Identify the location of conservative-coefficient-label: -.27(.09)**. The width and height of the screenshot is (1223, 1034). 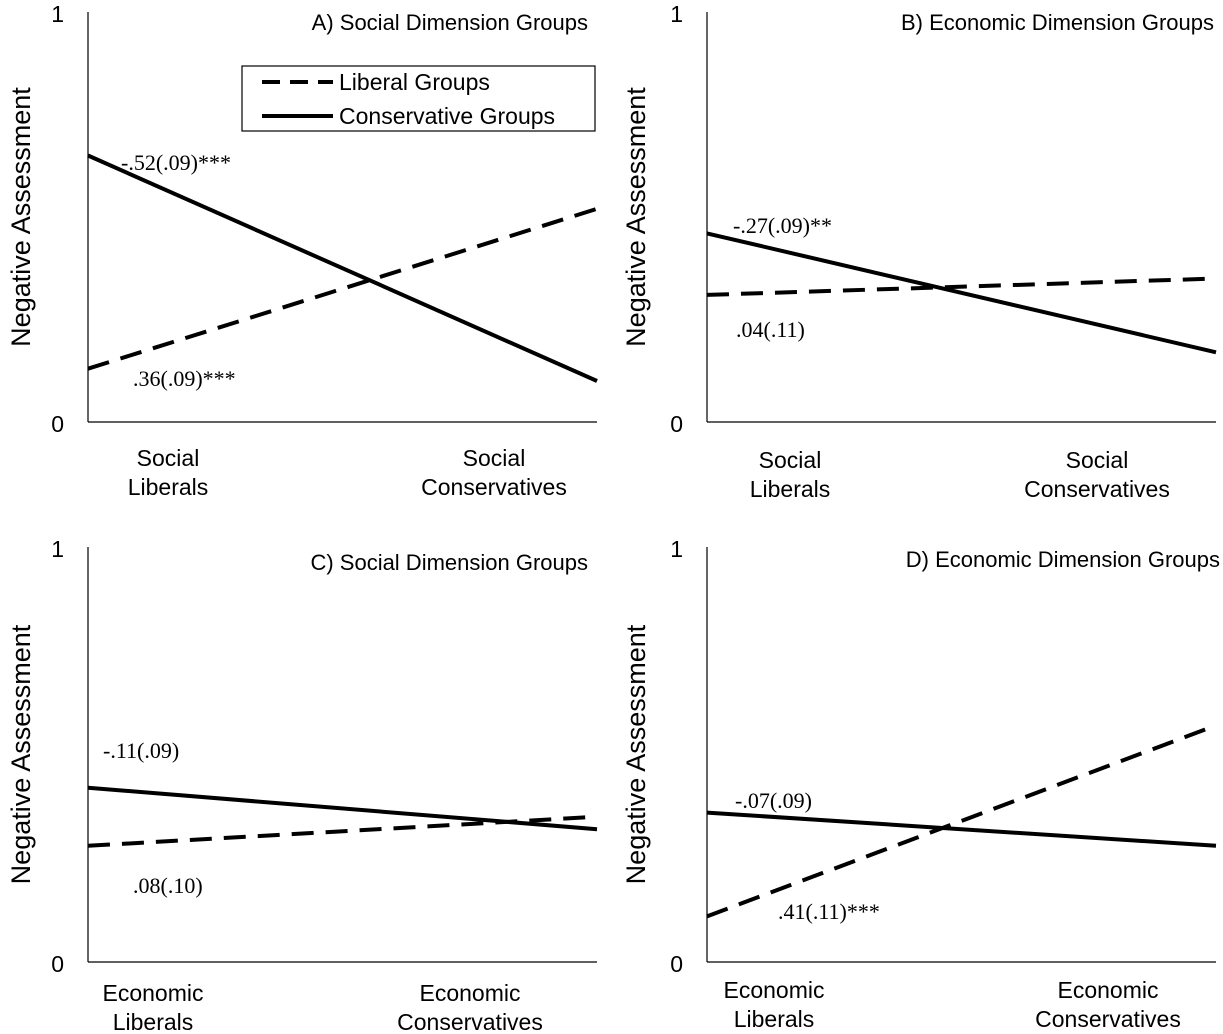
(782, 225).